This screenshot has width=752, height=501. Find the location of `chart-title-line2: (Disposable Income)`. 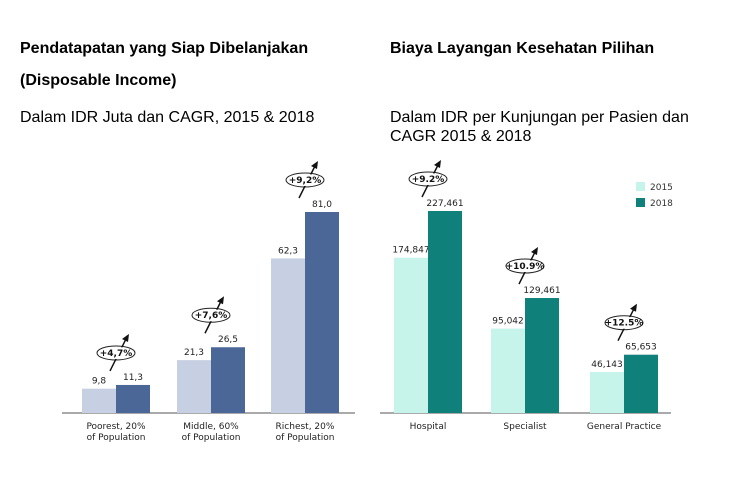

chart-title-line2: (Disposable Income) is located at coordinates (98, 80).